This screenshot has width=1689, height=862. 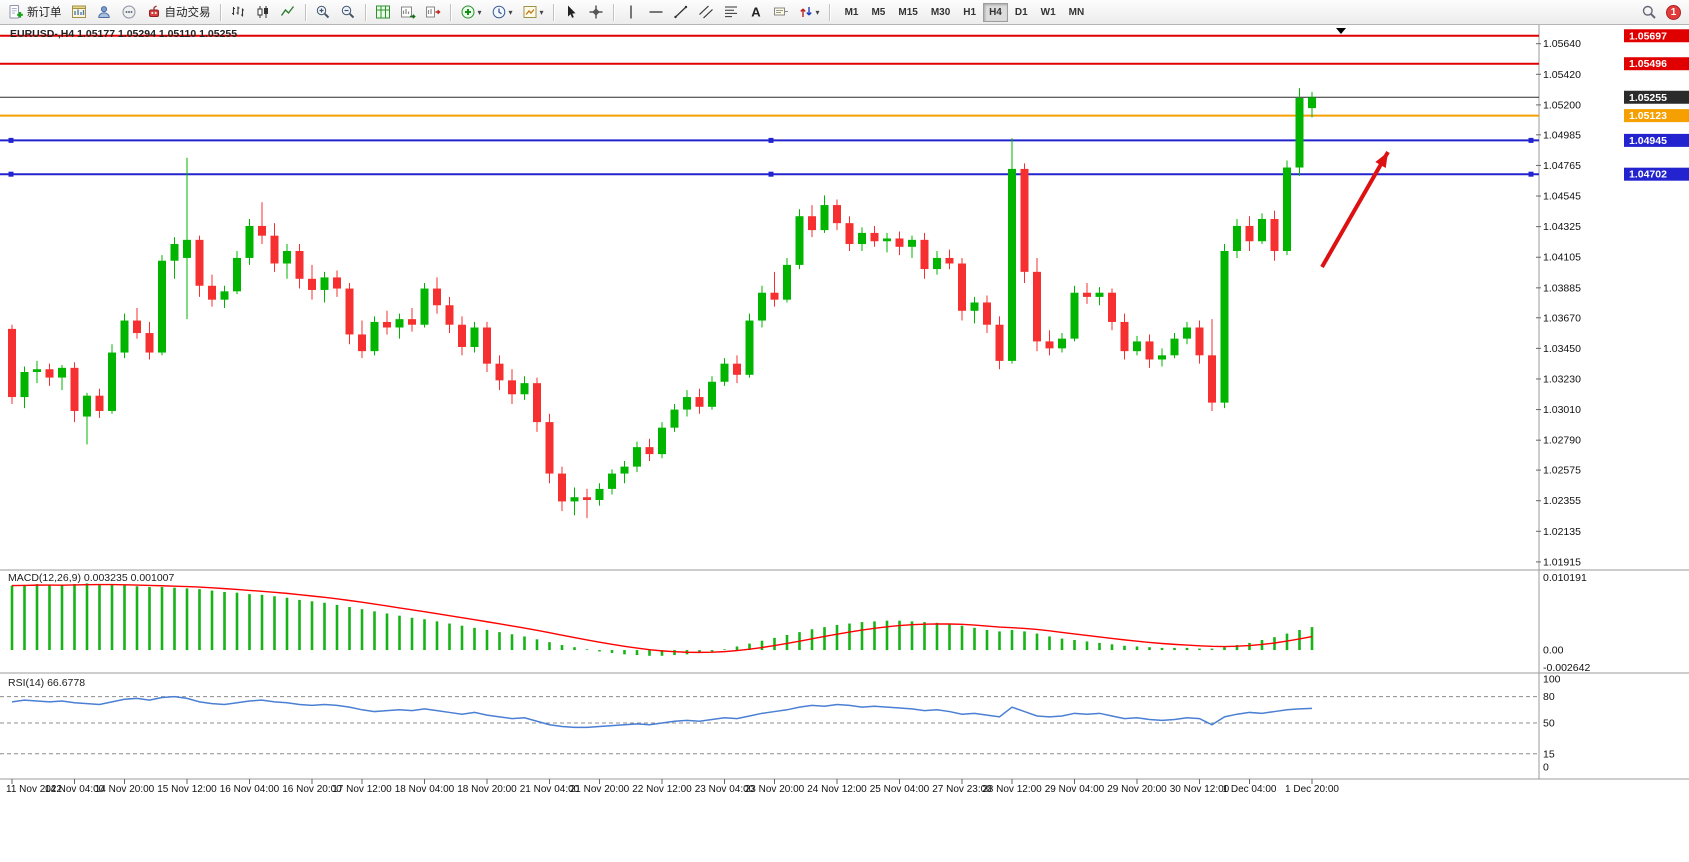 I want to click on search-icon, so click(x=1649, y=12).